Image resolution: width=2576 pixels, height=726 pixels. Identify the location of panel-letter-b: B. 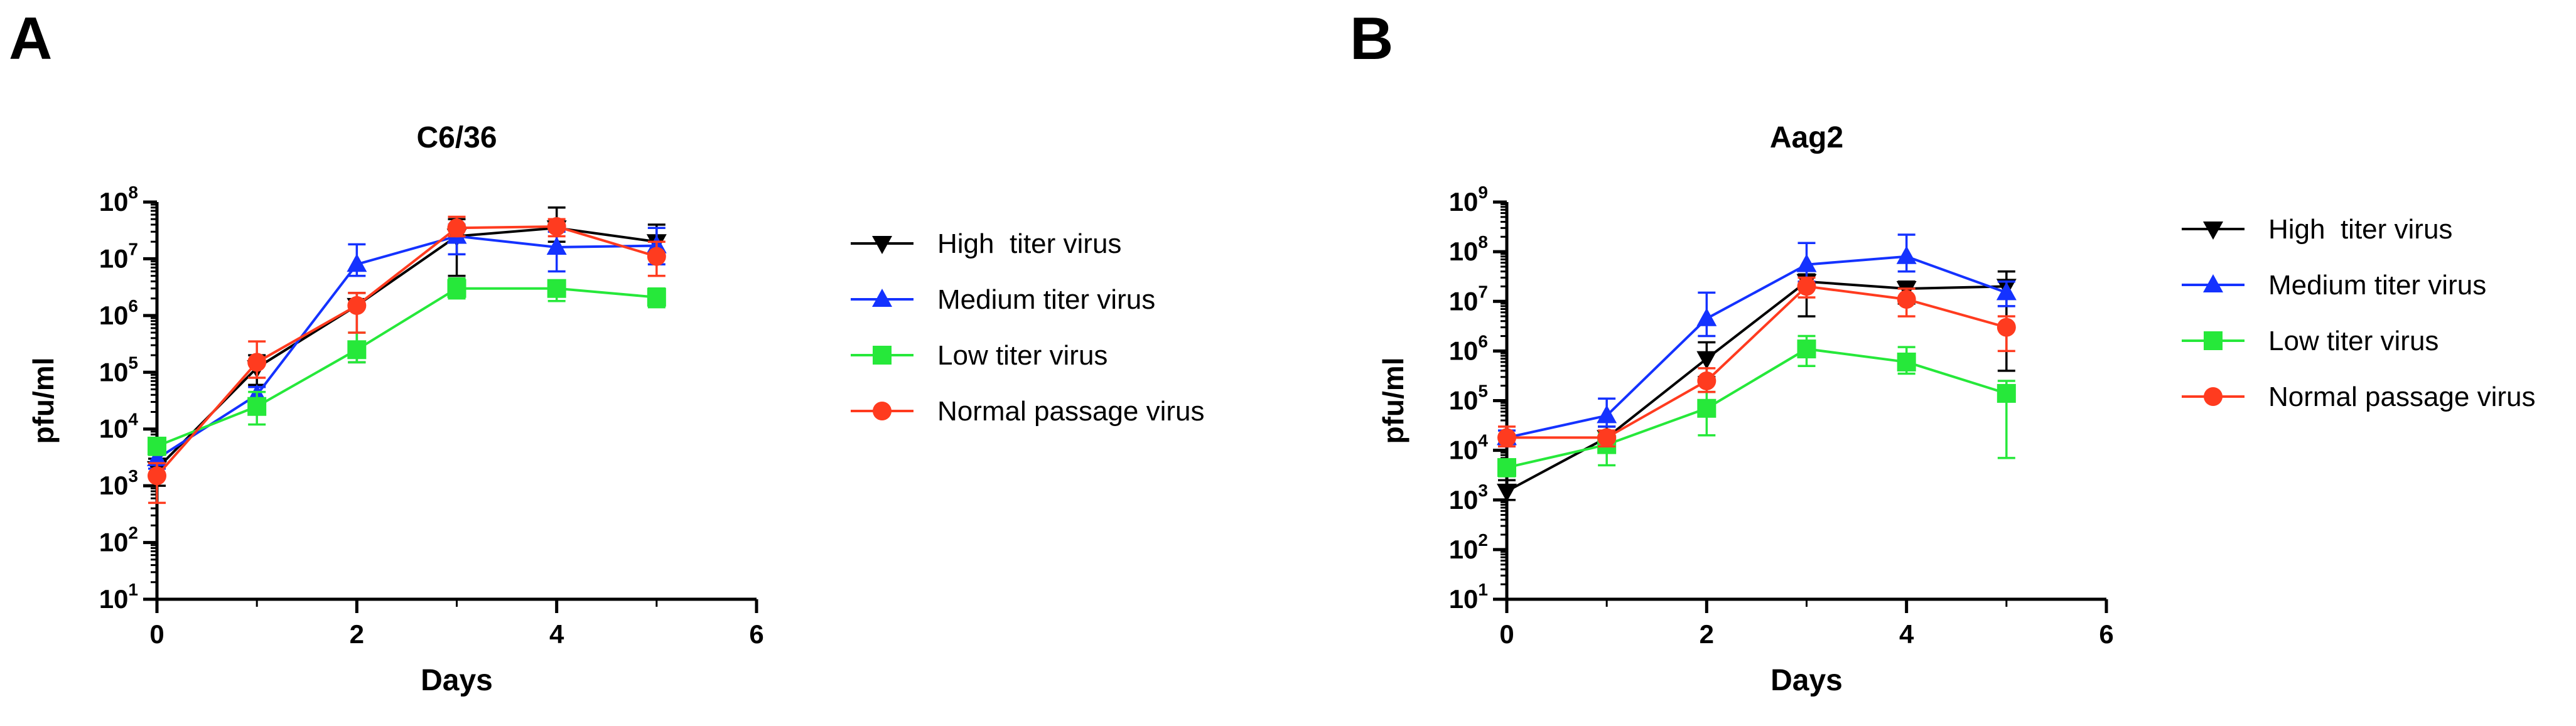
(1372, 38).